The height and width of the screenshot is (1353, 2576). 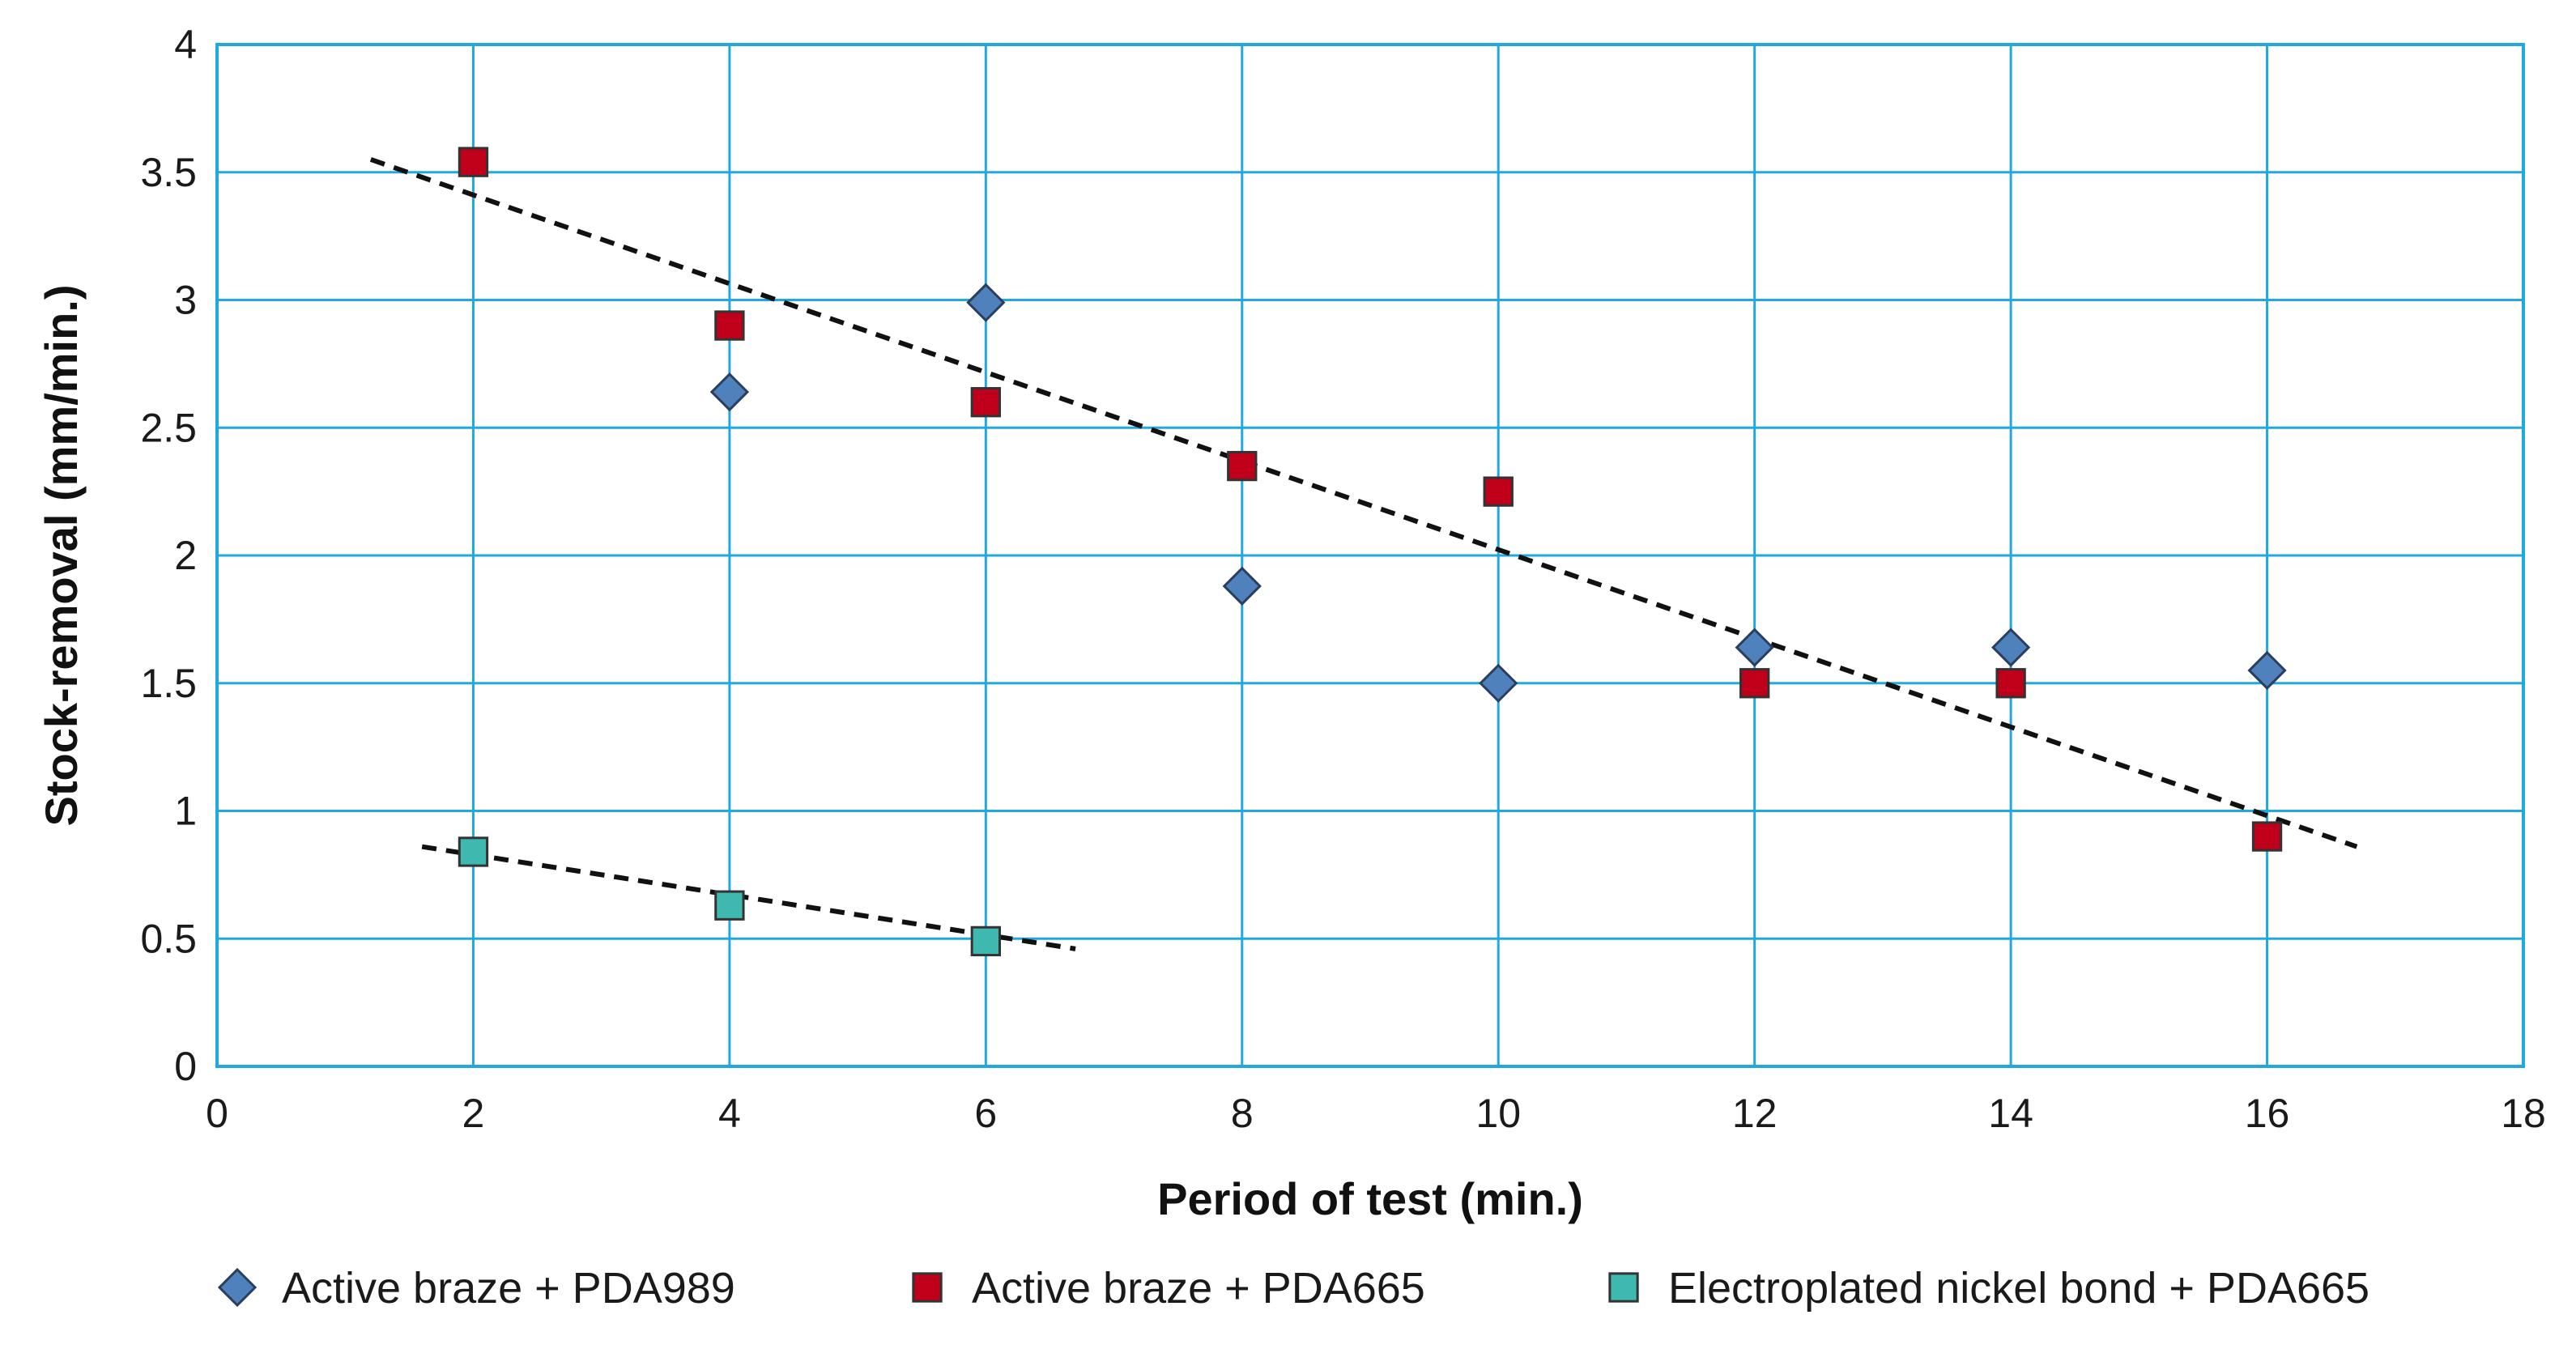 I want to click on y-tick-label: 1.5, so click(x=168, y=684).